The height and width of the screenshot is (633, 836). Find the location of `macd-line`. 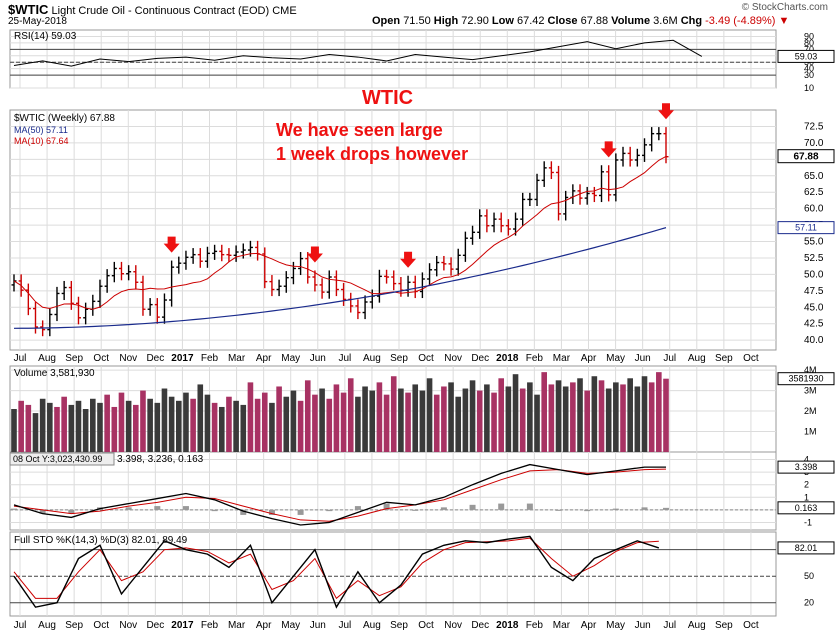

macd-line is located at coordinates (339, 494).